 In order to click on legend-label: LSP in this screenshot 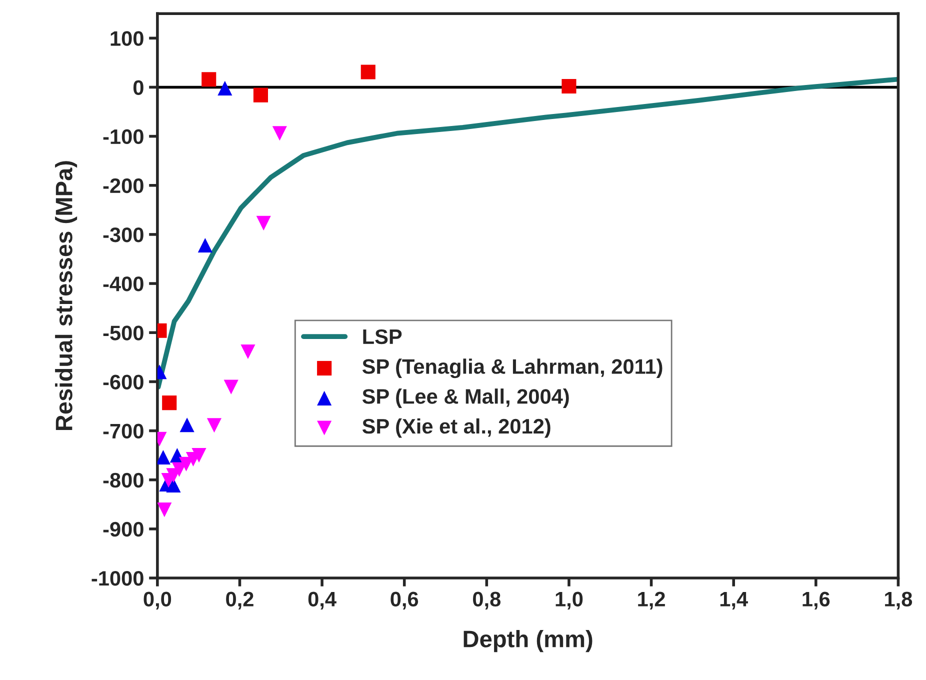, I will do `click(382, 336)`.